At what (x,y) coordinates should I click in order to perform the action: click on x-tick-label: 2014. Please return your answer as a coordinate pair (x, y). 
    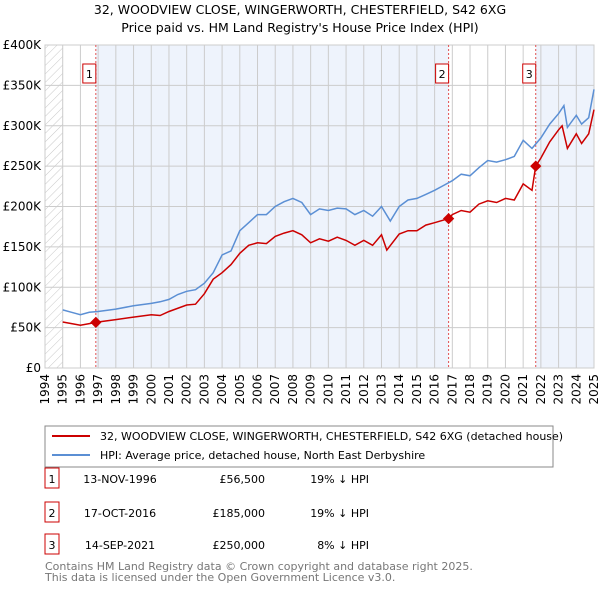
    Looking at the image, I should click on (399, 389).